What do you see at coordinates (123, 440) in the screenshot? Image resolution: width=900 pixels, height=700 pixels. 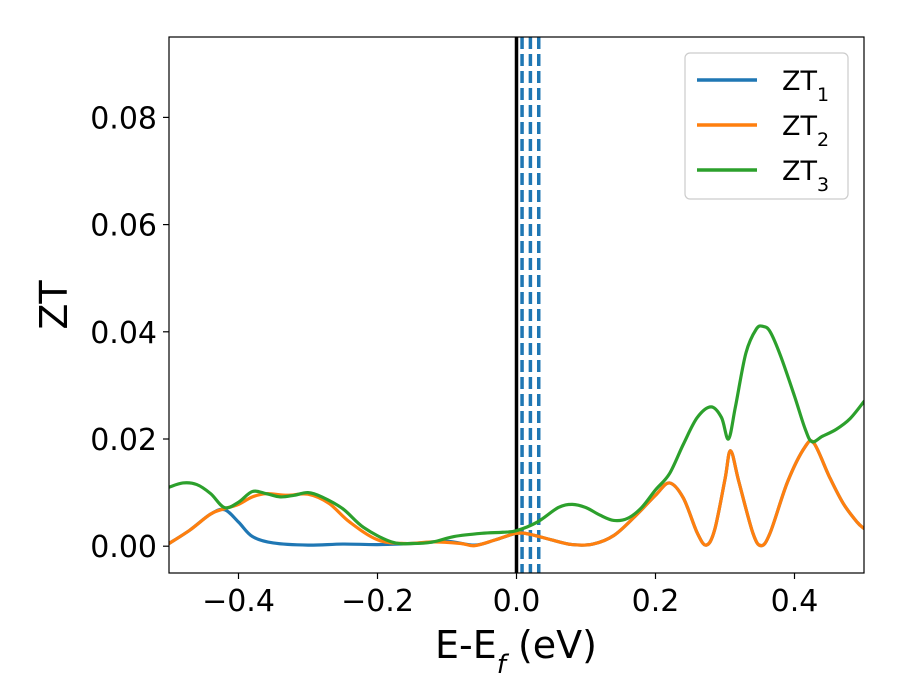 I see `y-tick-label: 0.02` at bounding box center [123, 440].